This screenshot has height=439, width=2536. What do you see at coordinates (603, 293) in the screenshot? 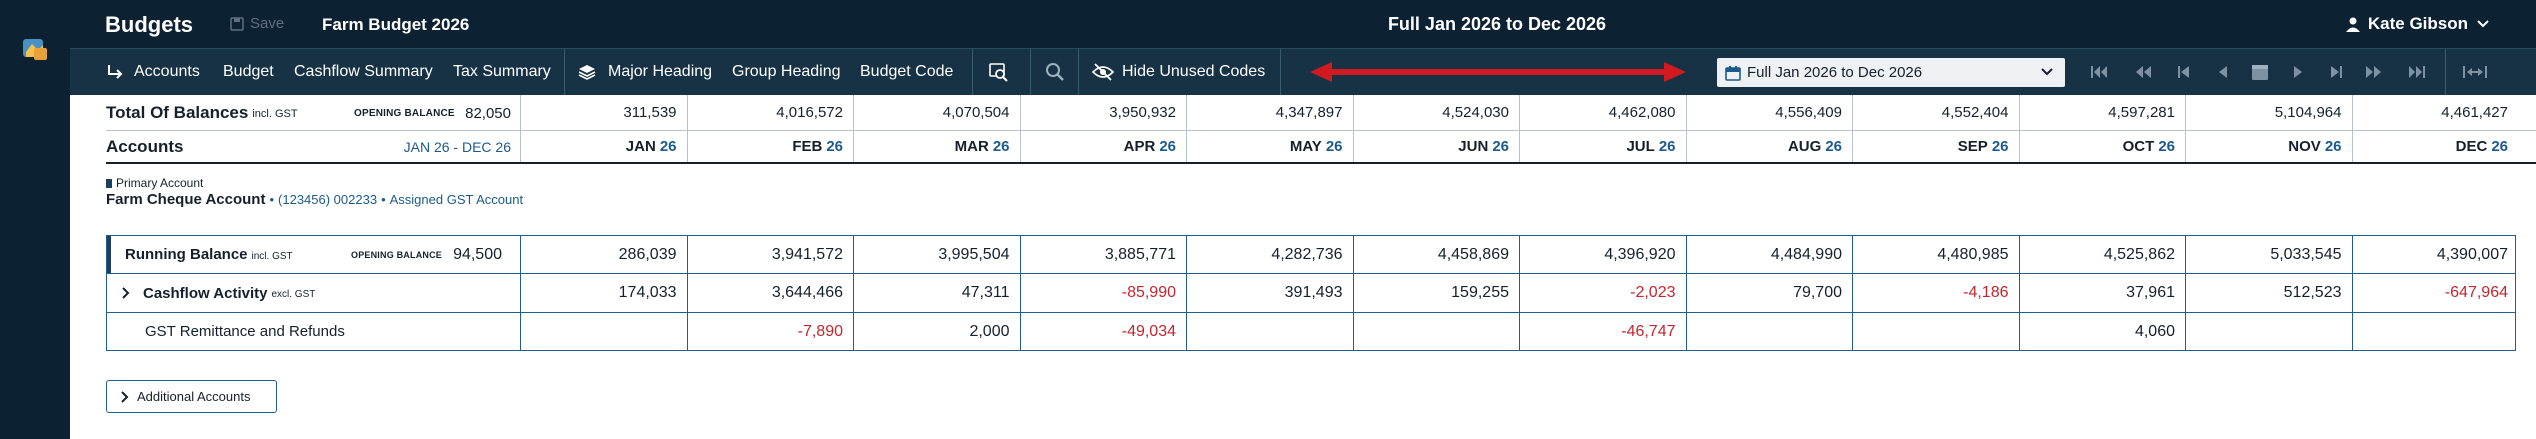
I see `cashflow-cell: 174,033` at bounding box center [603, 293].